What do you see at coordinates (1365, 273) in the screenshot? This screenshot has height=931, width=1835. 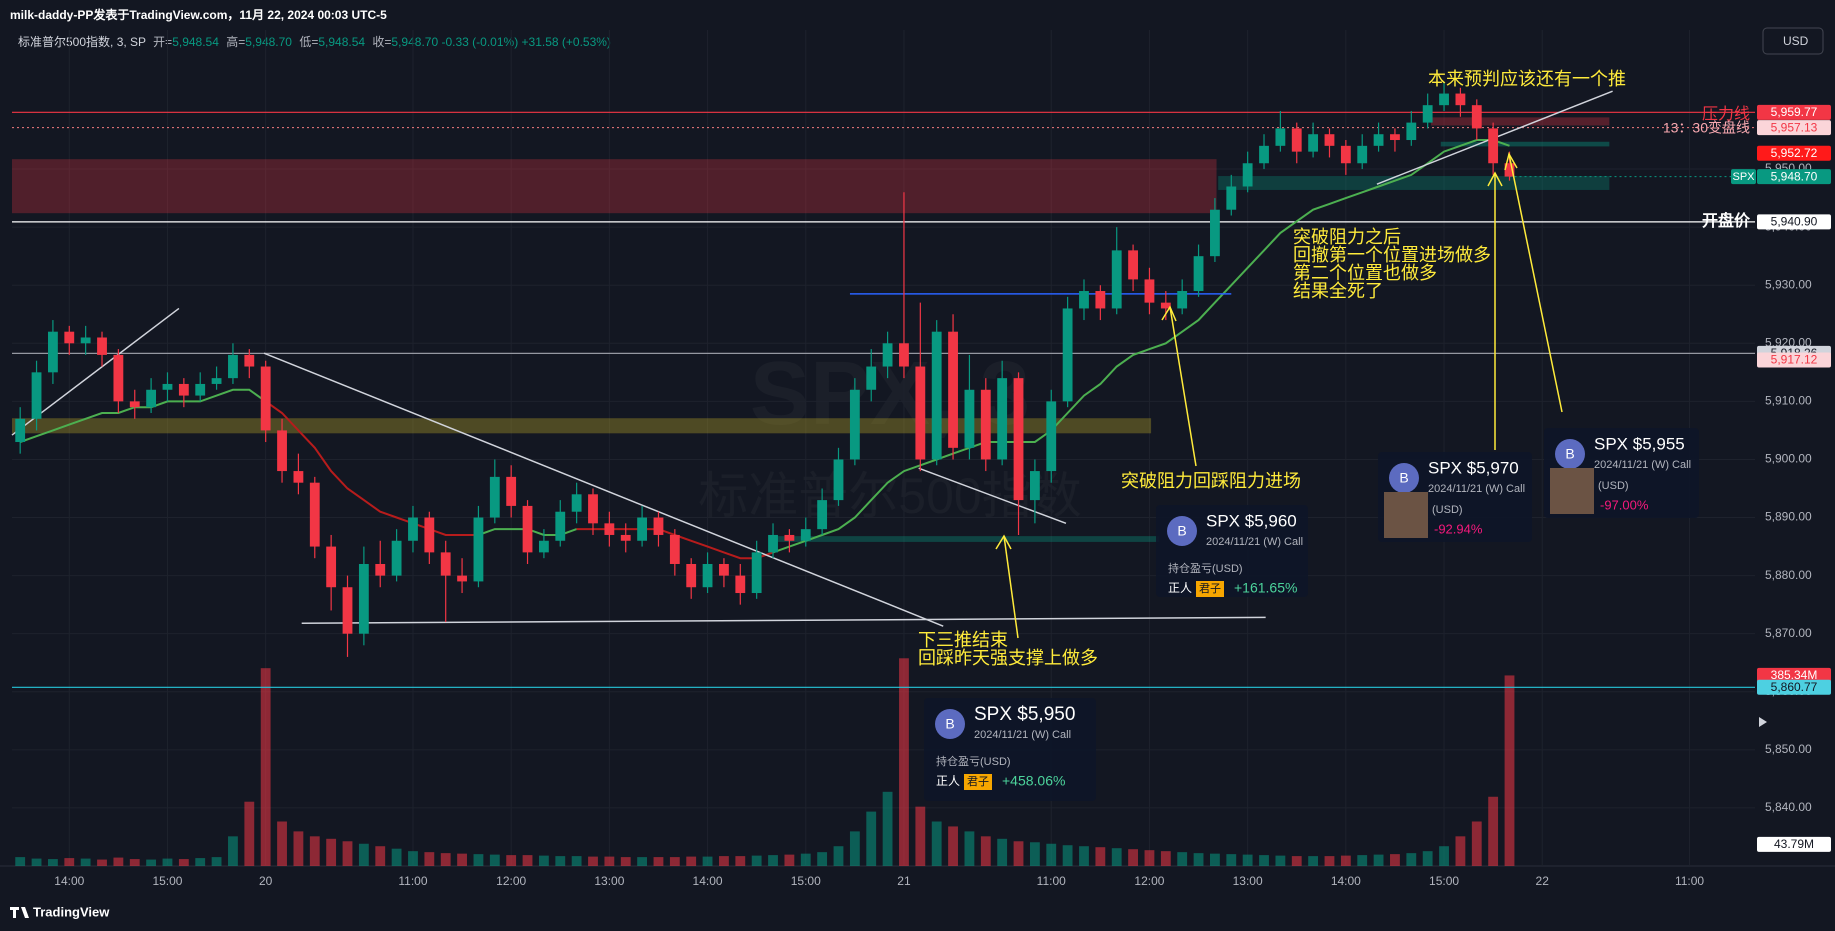 I see `annotation: 第二个位置也做多` at bounding box center [1365, 273].